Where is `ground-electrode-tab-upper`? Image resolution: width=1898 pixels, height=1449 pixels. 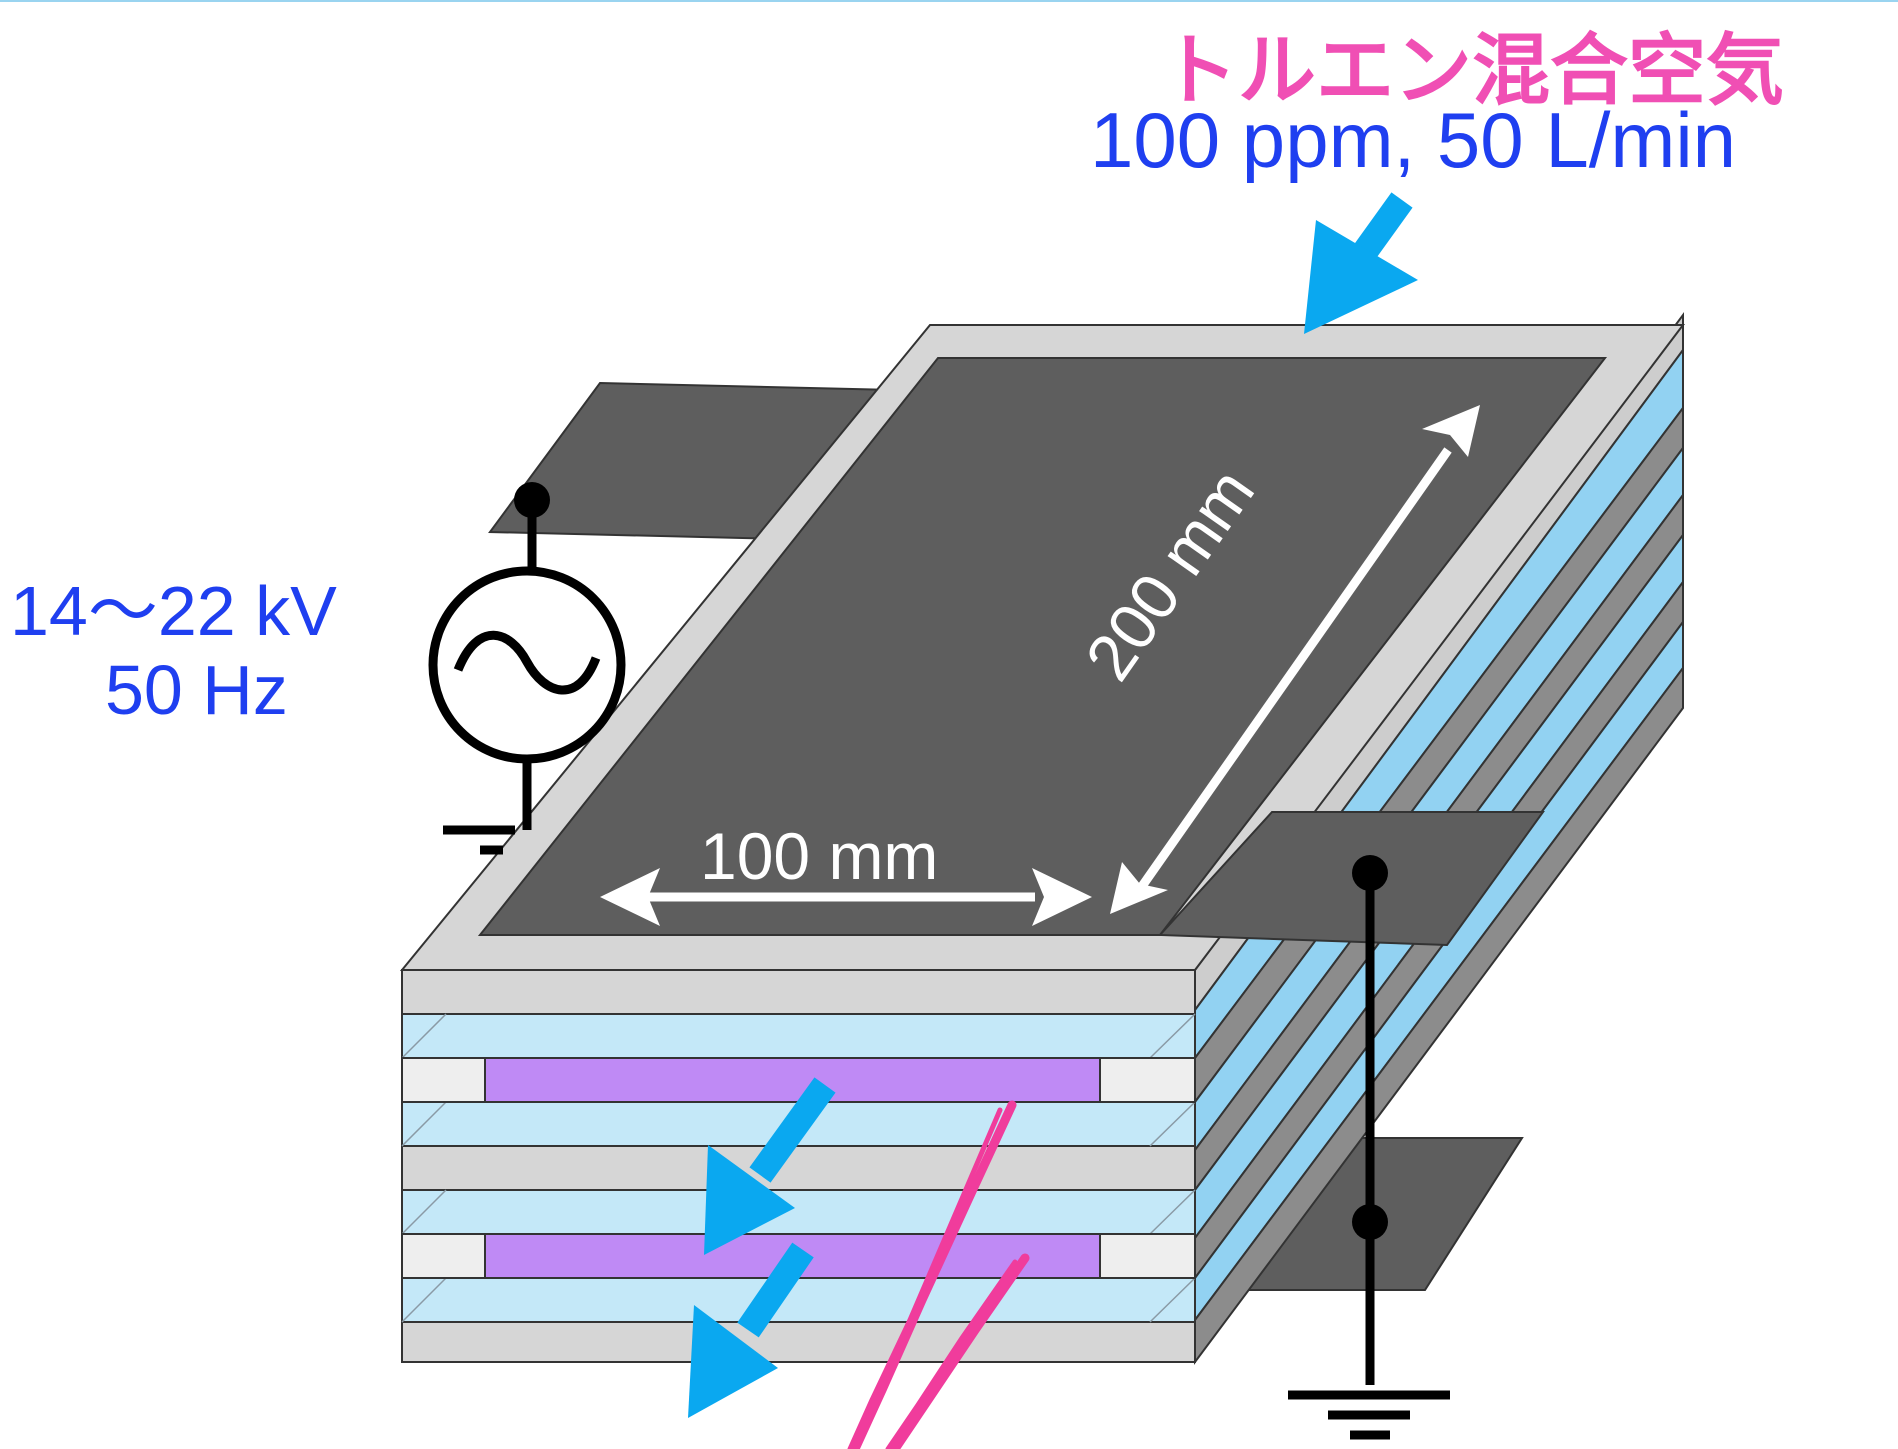
ground-electrode-tab-upper is located at coordinates (1351, 879).